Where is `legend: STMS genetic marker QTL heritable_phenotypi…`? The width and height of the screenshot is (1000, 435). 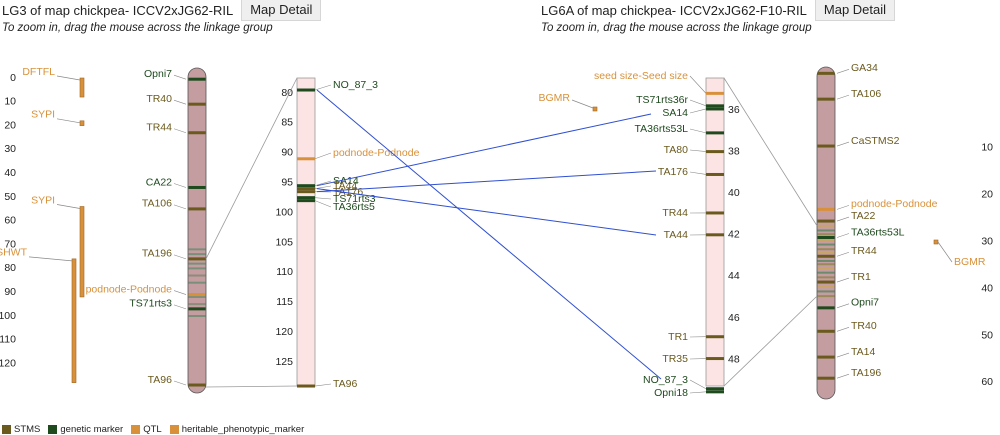
legend: STMS genetic marker QTL heritable_phenotypi… is located at coordinates (157, 429).